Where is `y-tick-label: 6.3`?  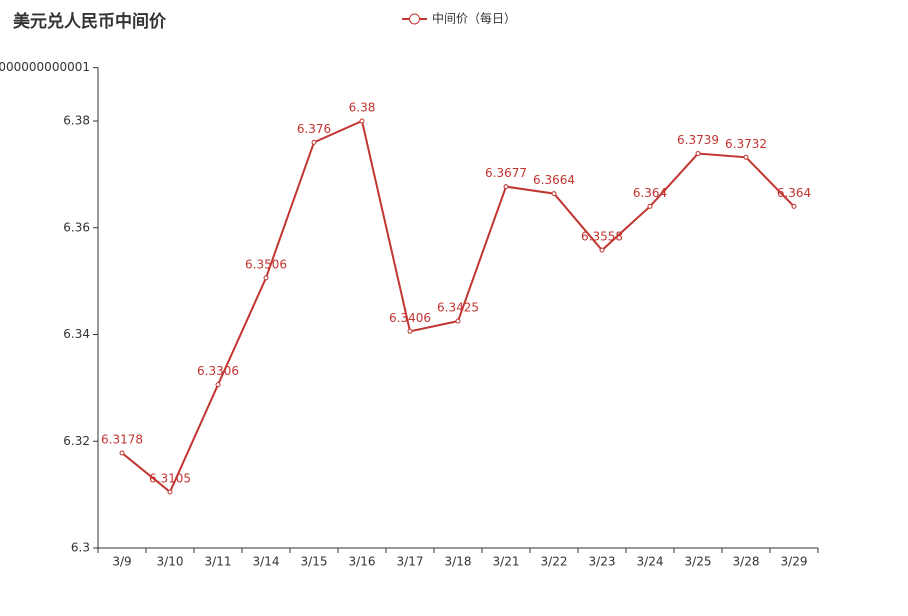 y-tick-label: 6.3 is located at coordinates (80, 548).